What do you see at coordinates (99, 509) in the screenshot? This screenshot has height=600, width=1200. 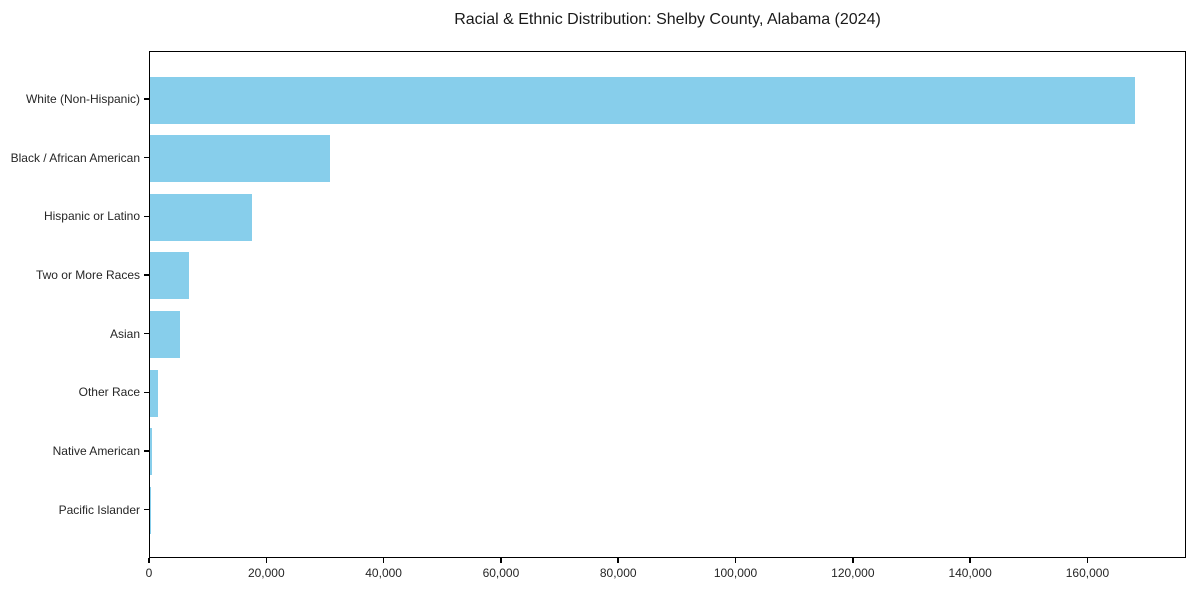 I see `y-tick-label: Pacific Islander` at bounding box center [99, 509].